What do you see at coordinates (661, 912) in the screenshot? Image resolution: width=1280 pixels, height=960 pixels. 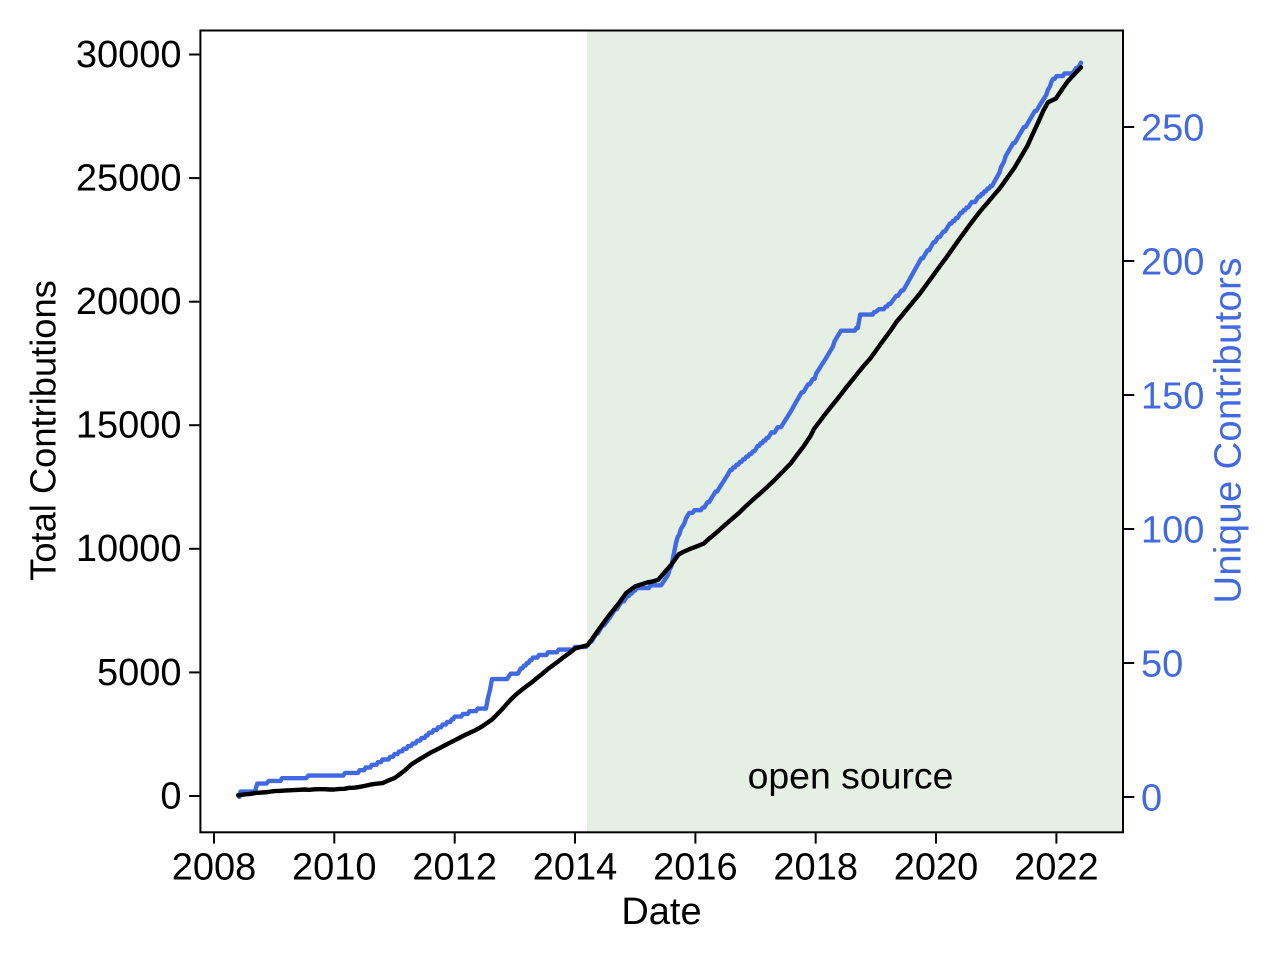 I see `svg-text: Date` at bounding box center [661, 912].